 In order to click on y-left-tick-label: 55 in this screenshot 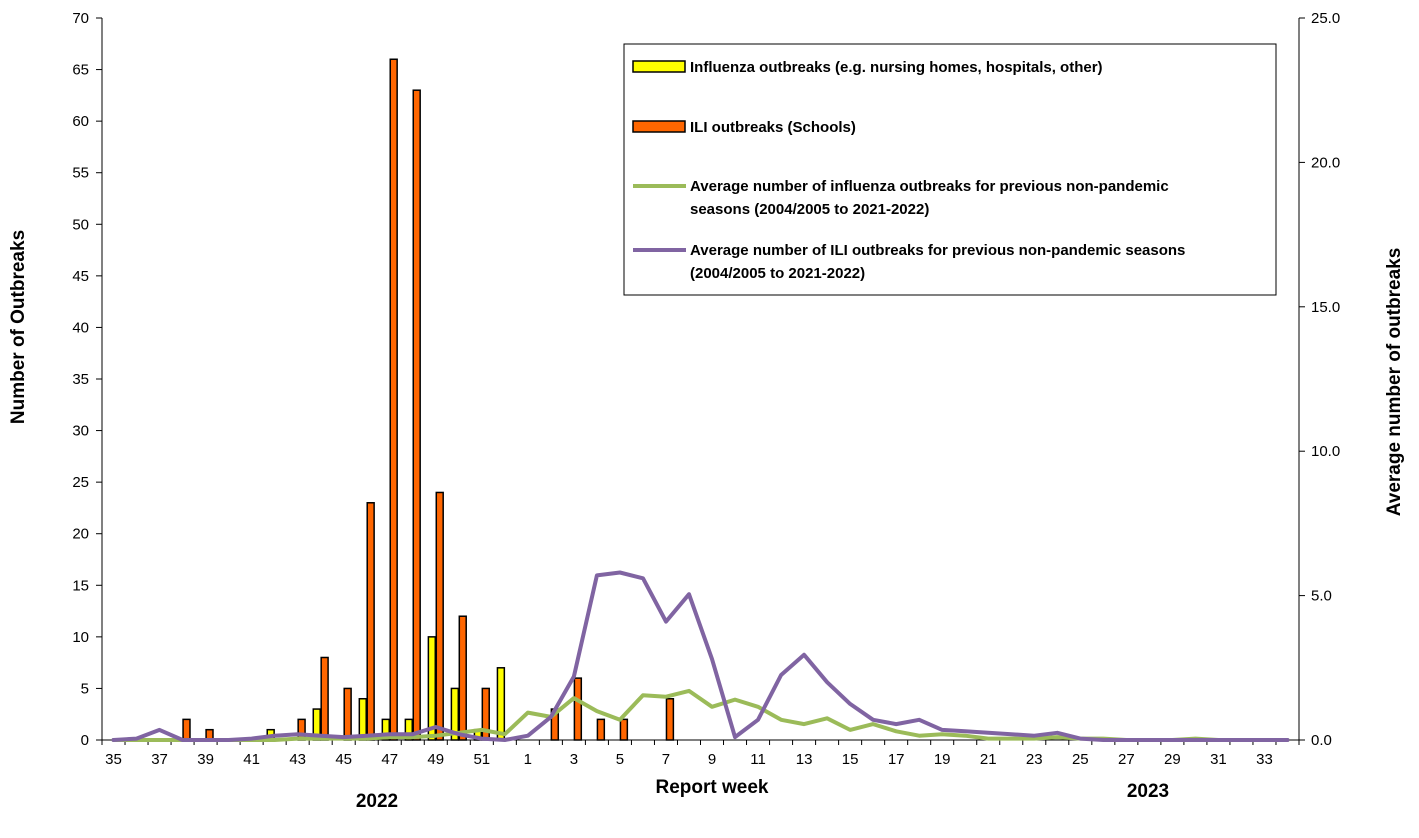, I will do `click(80, 173)`.